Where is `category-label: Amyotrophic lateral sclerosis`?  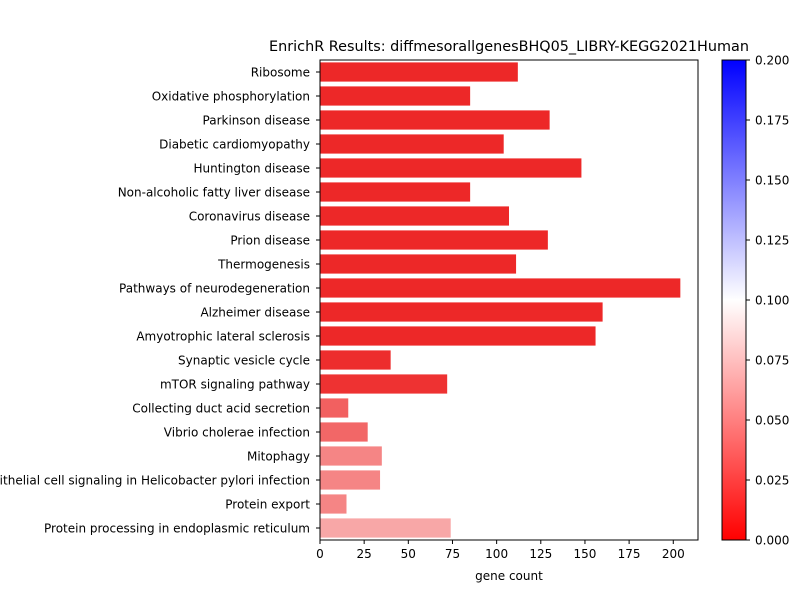 category-label: Amyotrophic lateral sclerosis is located at coordinates (223, 337).